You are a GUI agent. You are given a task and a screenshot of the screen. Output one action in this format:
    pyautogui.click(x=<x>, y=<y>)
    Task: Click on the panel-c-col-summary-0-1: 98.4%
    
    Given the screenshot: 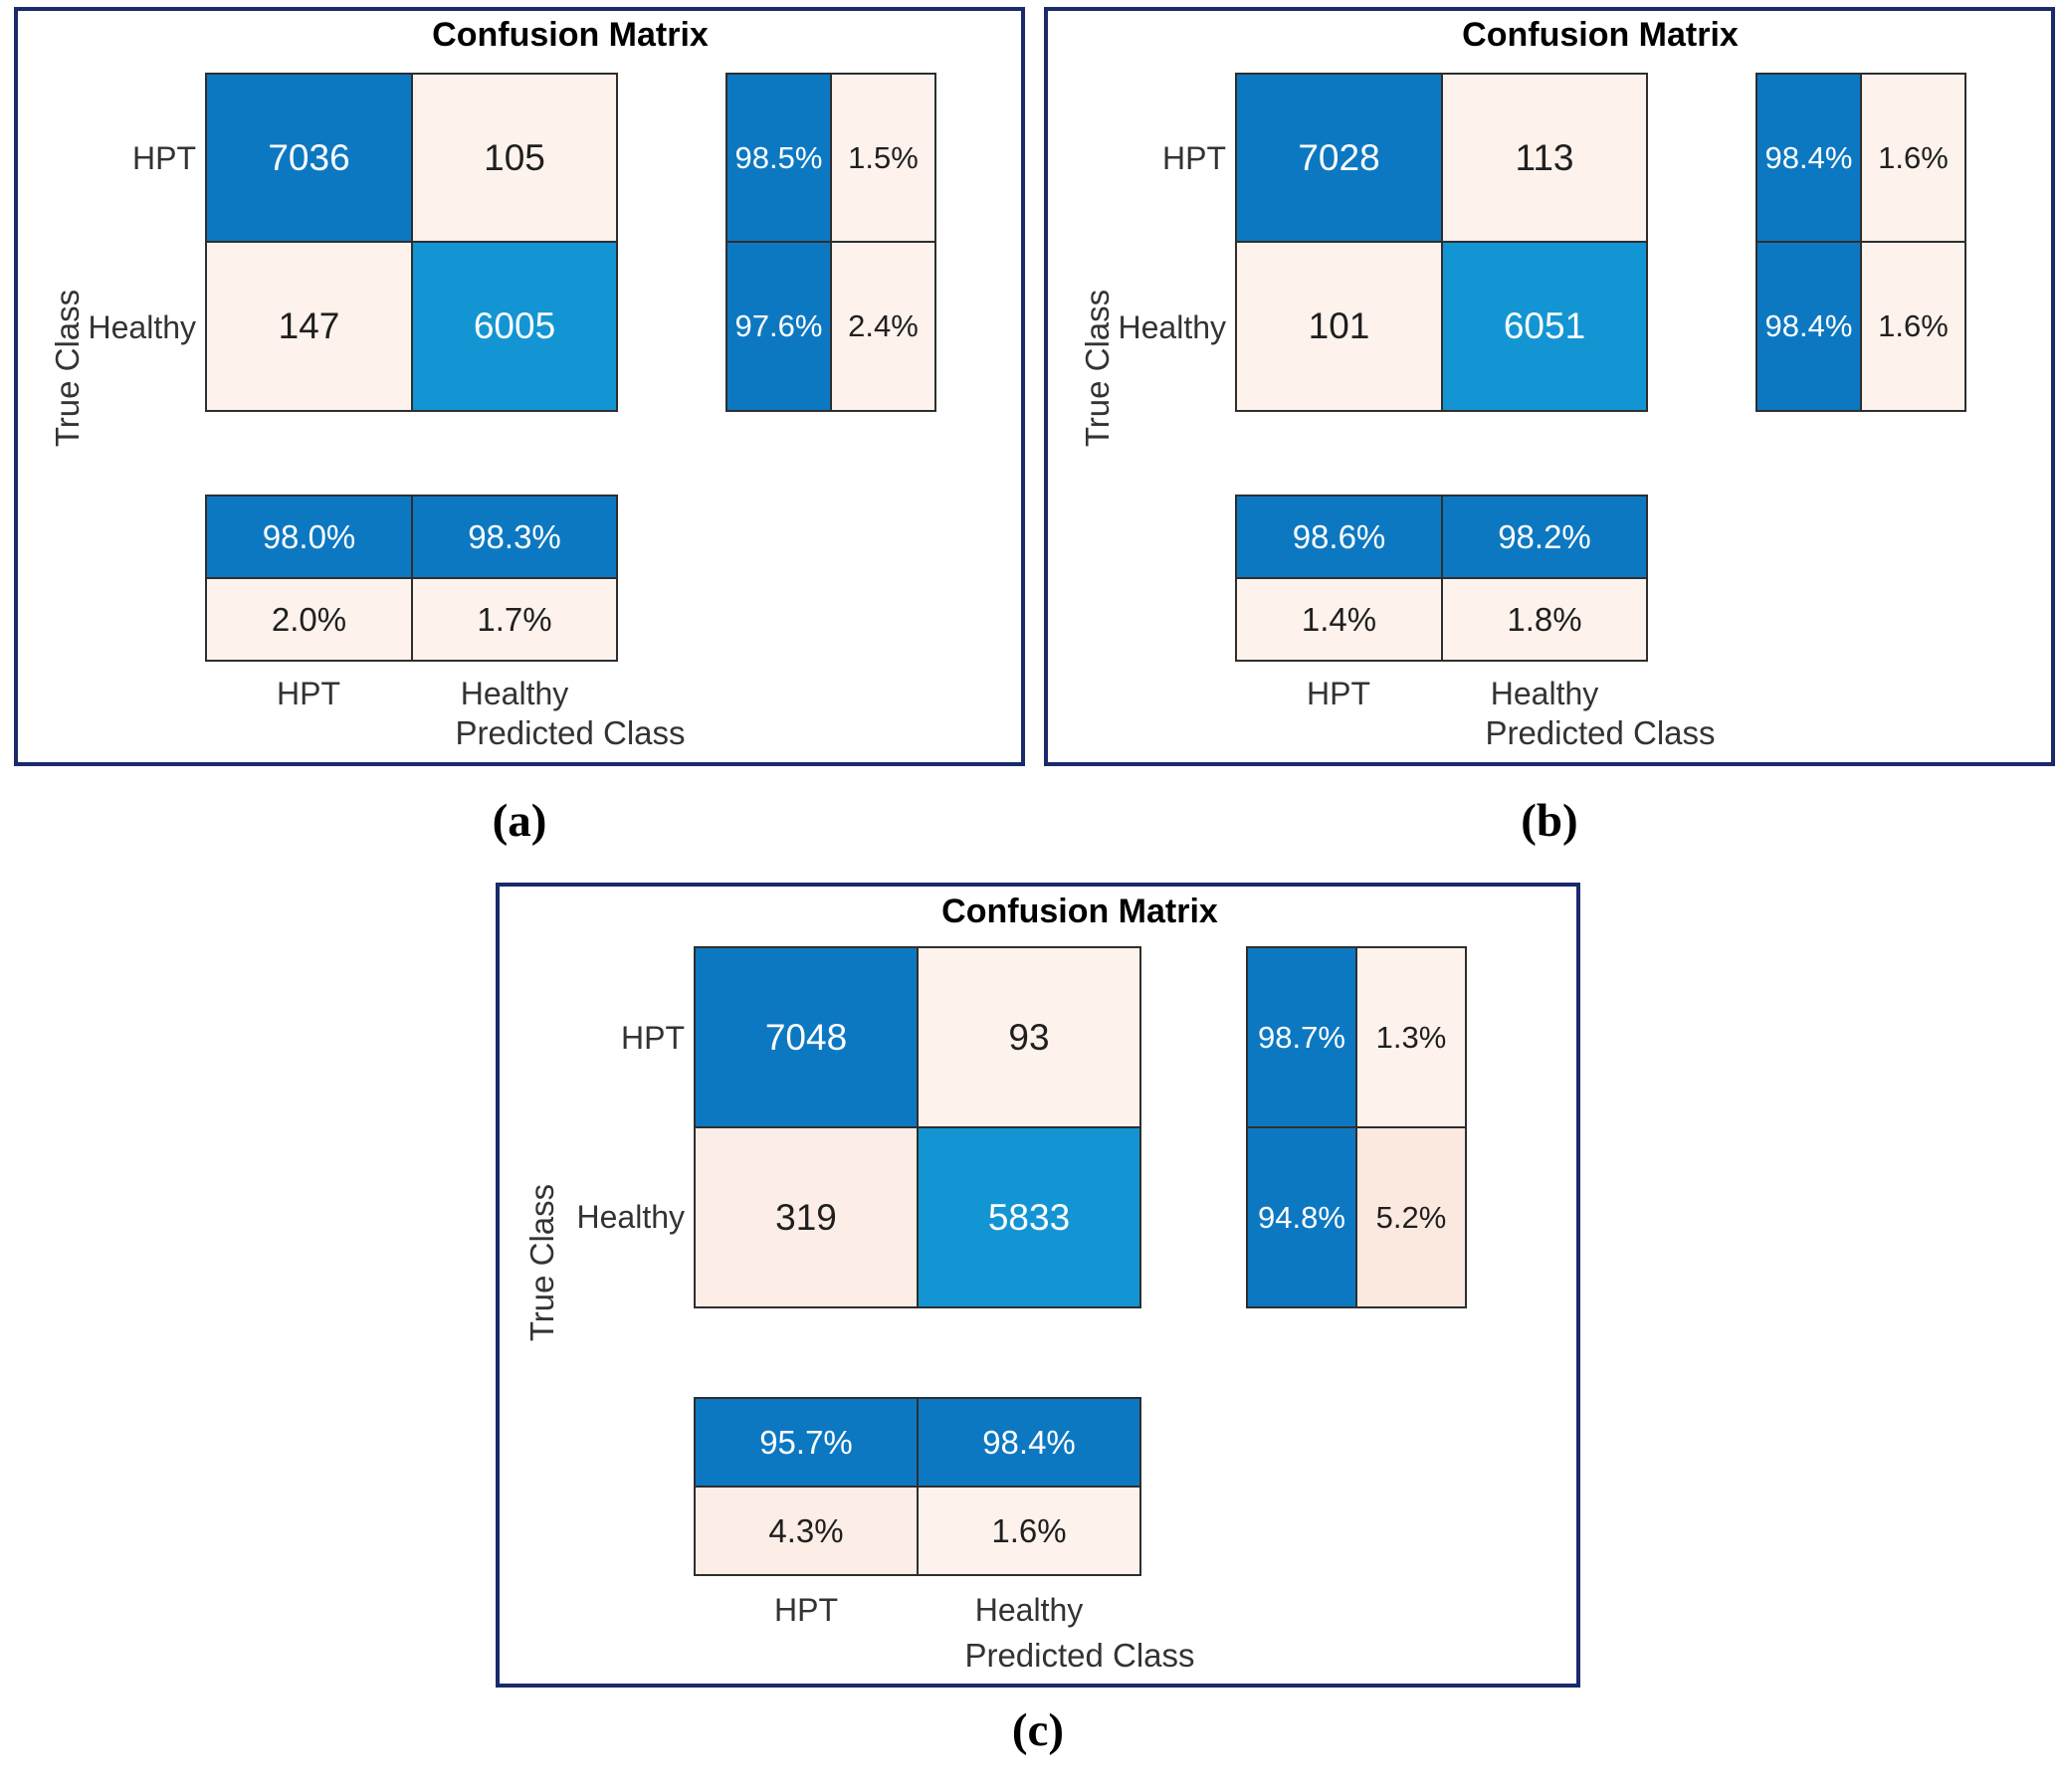 What is the action you would take?
    pyautogui.click(x=1029, y=1442)
    